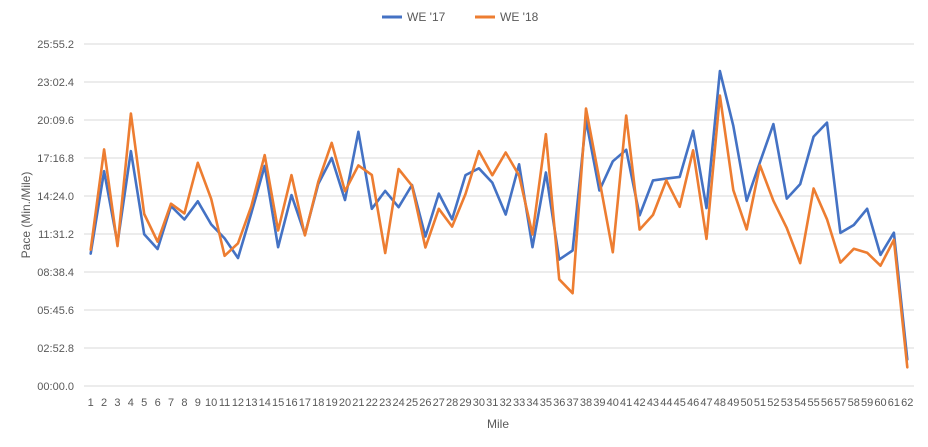 Image resolution: width=928 pixels, height=447 pixels. Describe the element at coordinates (332, 403) in the screenshot. I see `x-tick-label: 19` at that location.